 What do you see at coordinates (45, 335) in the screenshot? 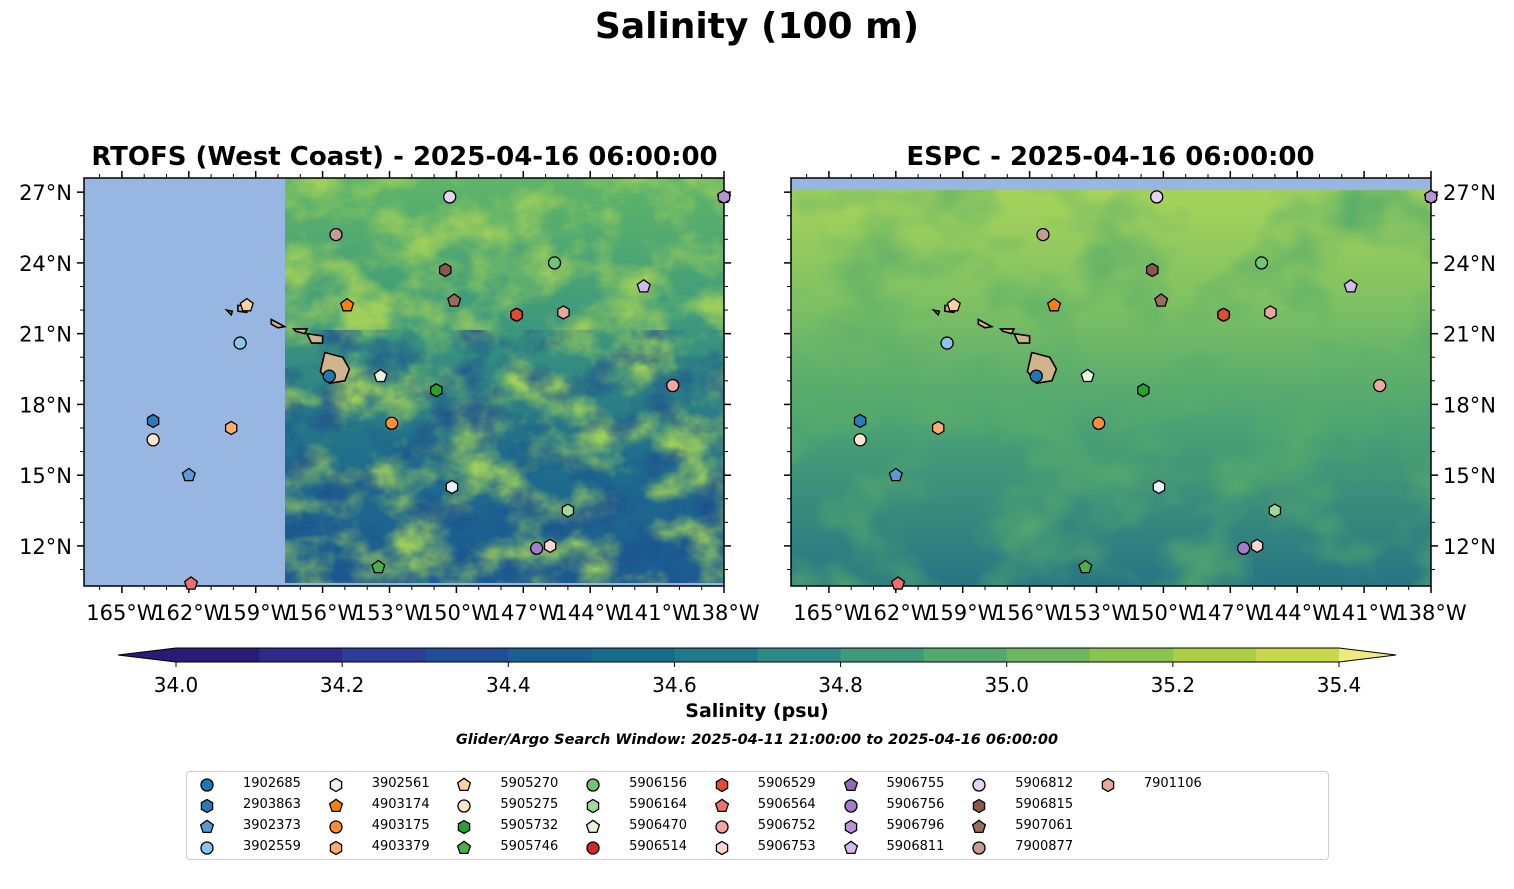
I see `rtofs-lat-tick-label: 21°N` at bounding box center [45, 335].